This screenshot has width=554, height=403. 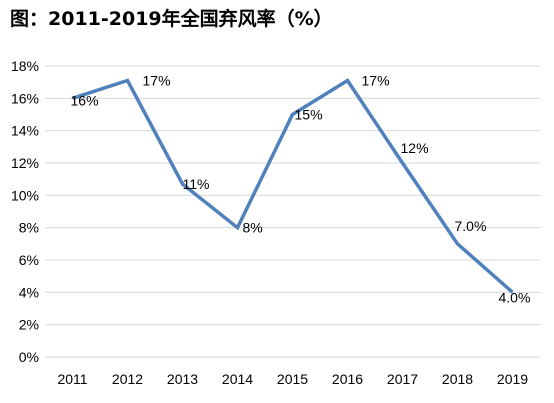 What do you see at coordinates (29, 325) in the screenshot?
I see `y-tick-label: 2%` at bounding box center [29, 325].